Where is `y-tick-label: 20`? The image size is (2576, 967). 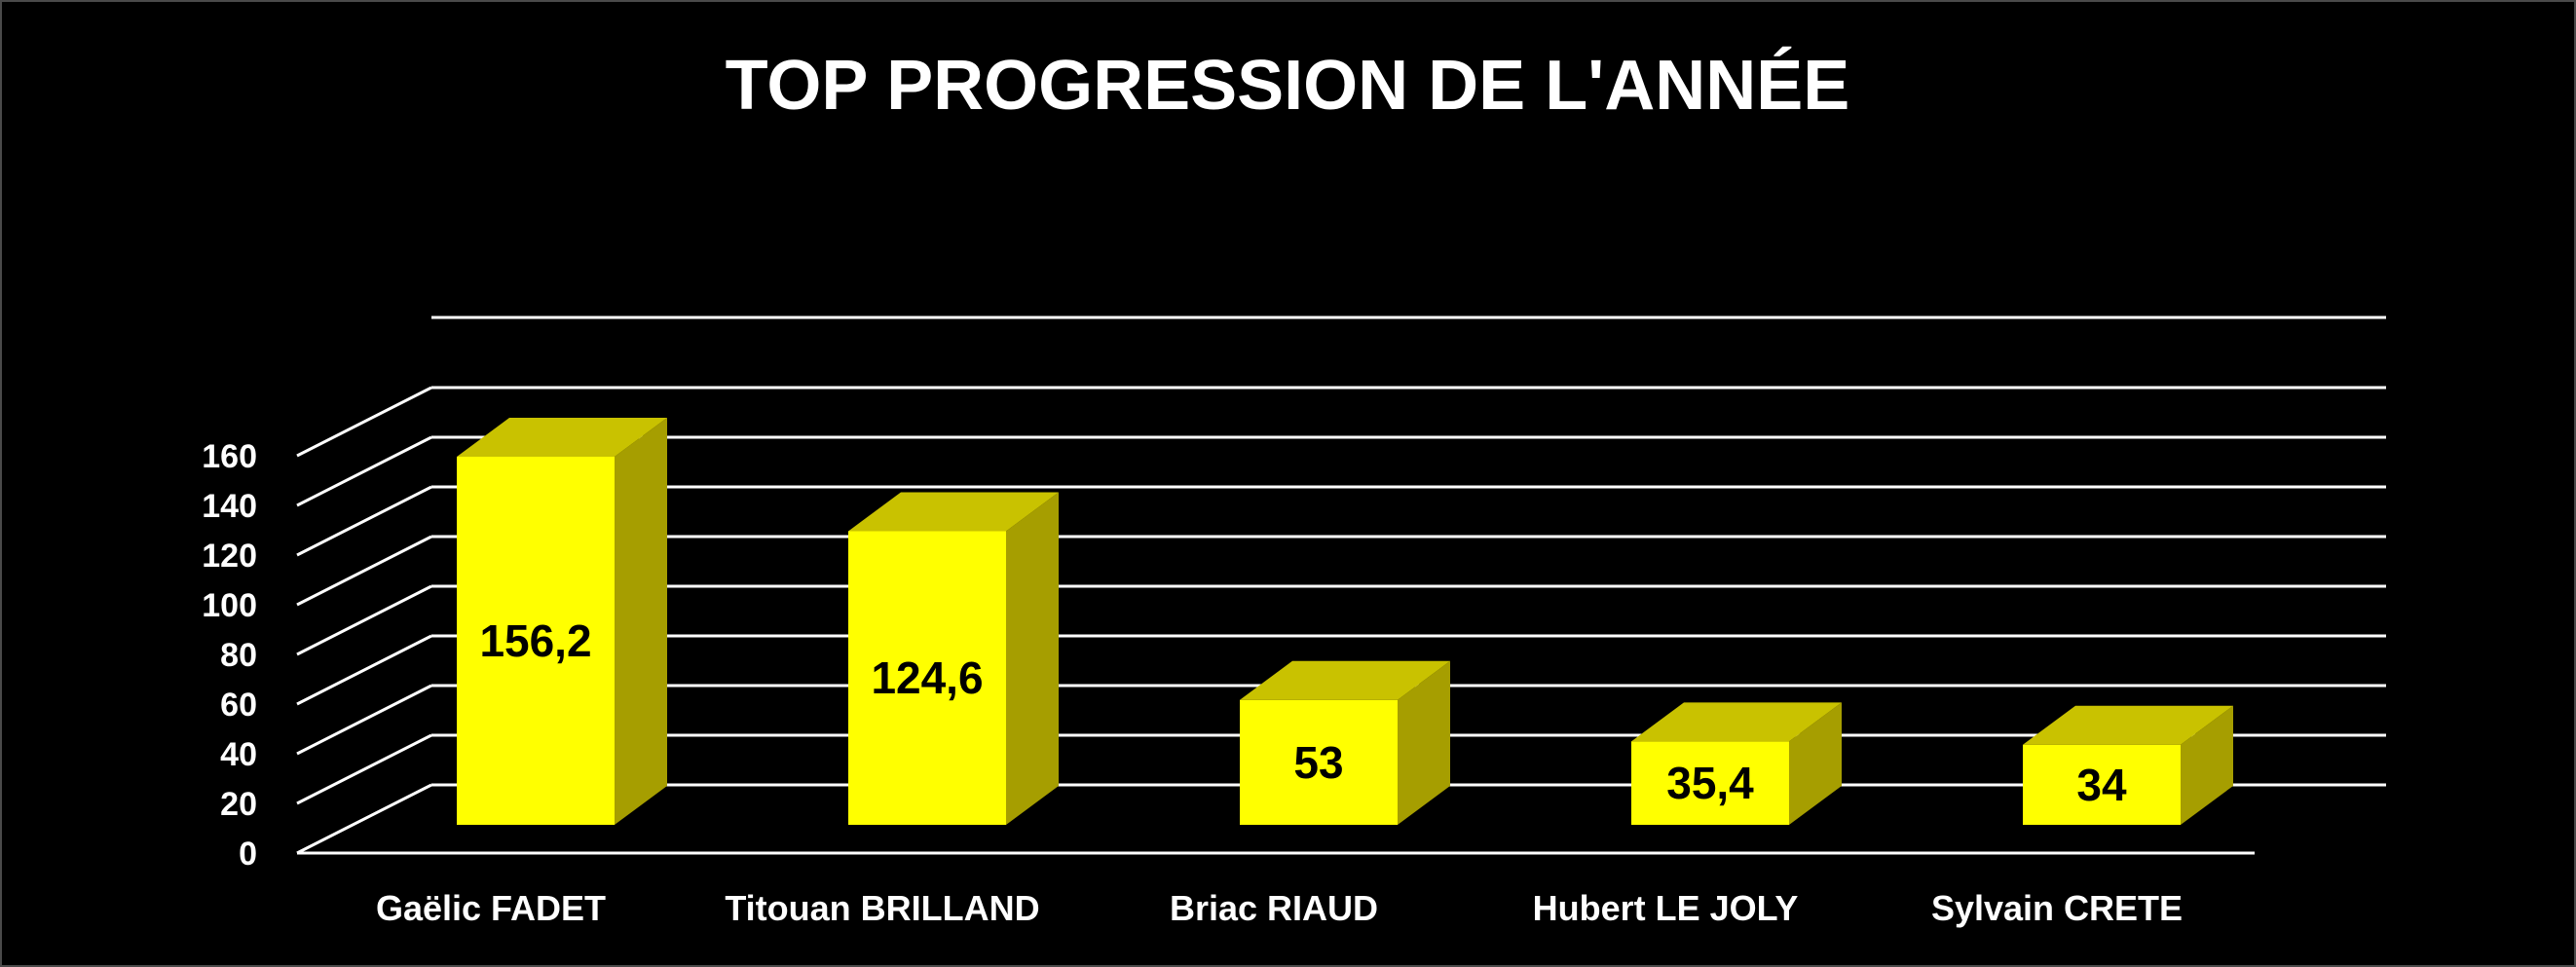
y-tick-label: 20 is located at coordinates (238, 805).